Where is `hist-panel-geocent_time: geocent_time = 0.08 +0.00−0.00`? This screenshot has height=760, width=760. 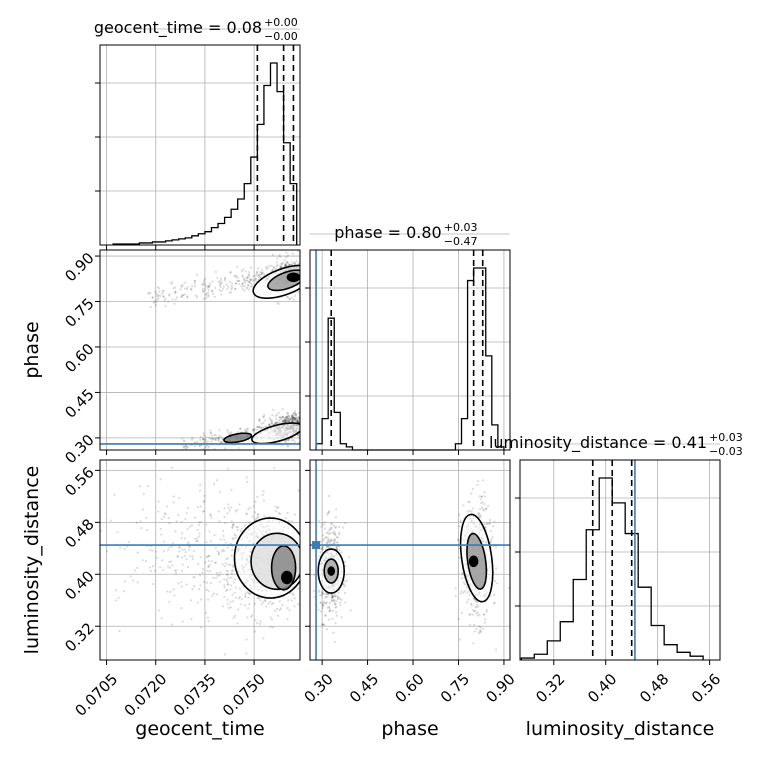
hist-panel-geocent_time: geocent_time = 0.08 +0.00−0.00 is located at coordinates (197, 133).